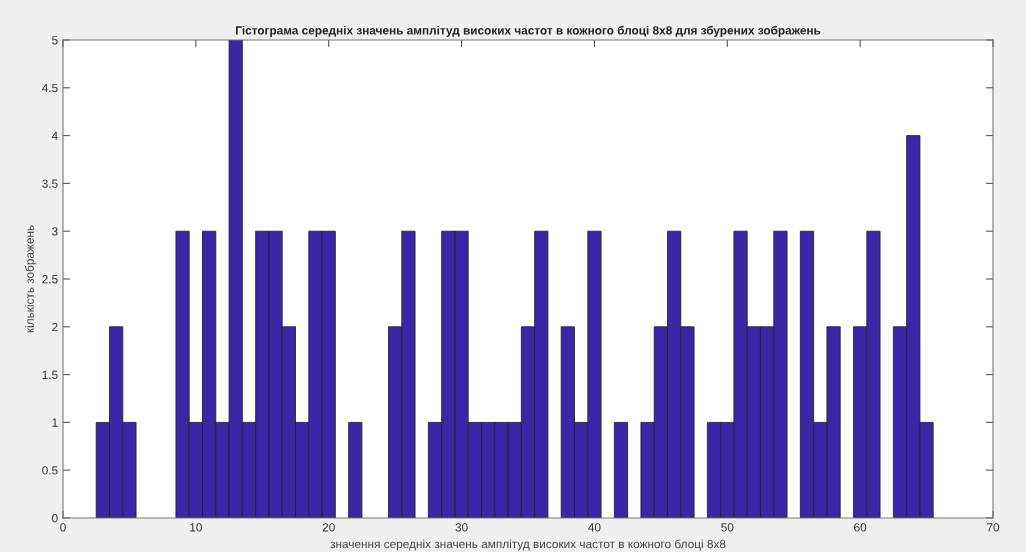 Image resolution: width=1026 pixels, height=552 pixels. I want to click on x-tick-label: 20, so click(328, 527).